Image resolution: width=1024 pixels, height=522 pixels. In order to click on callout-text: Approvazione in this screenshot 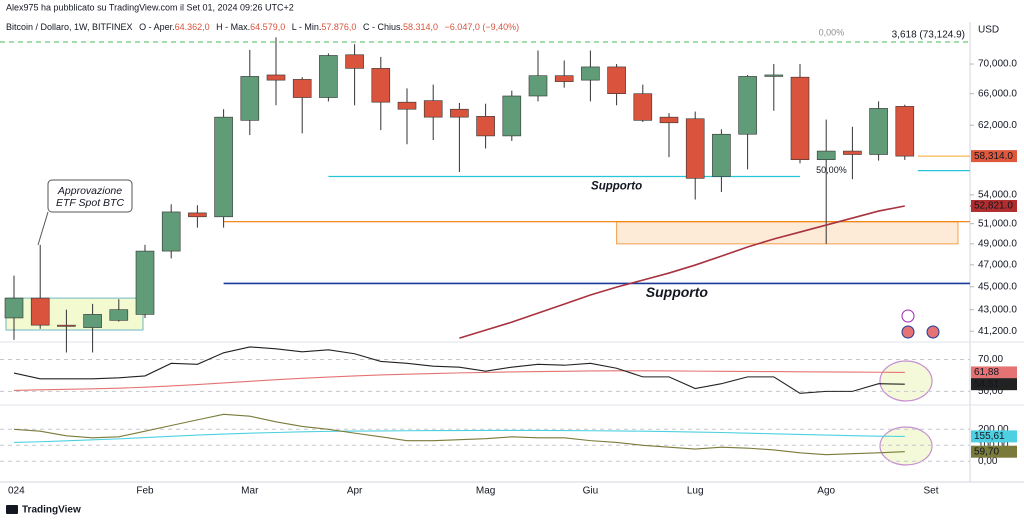, I will do `click(89, 191)`.